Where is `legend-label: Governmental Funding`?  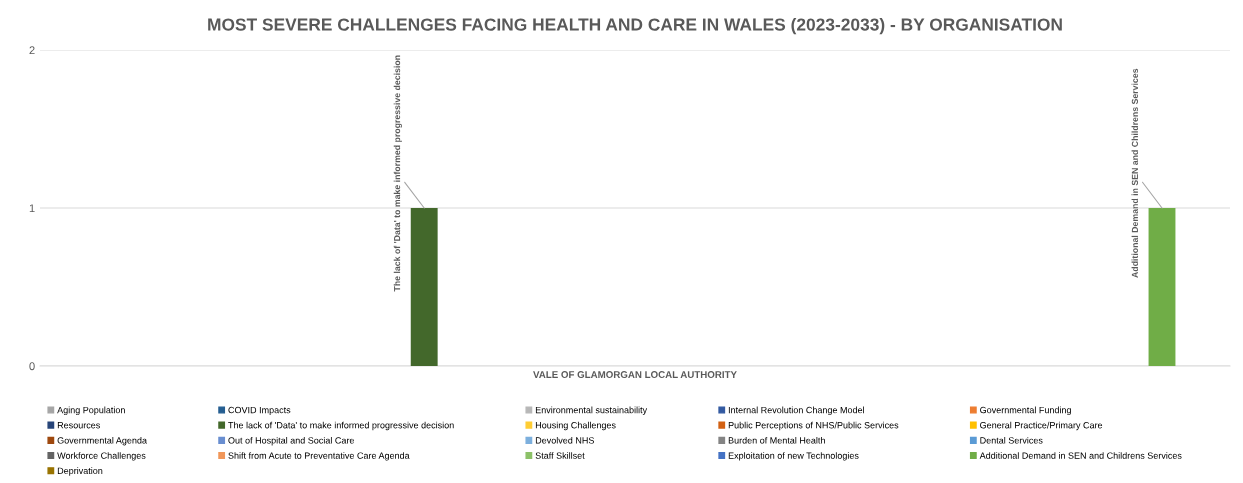 legend-label: Governmental Funding is located at coordinates (1025, 411).